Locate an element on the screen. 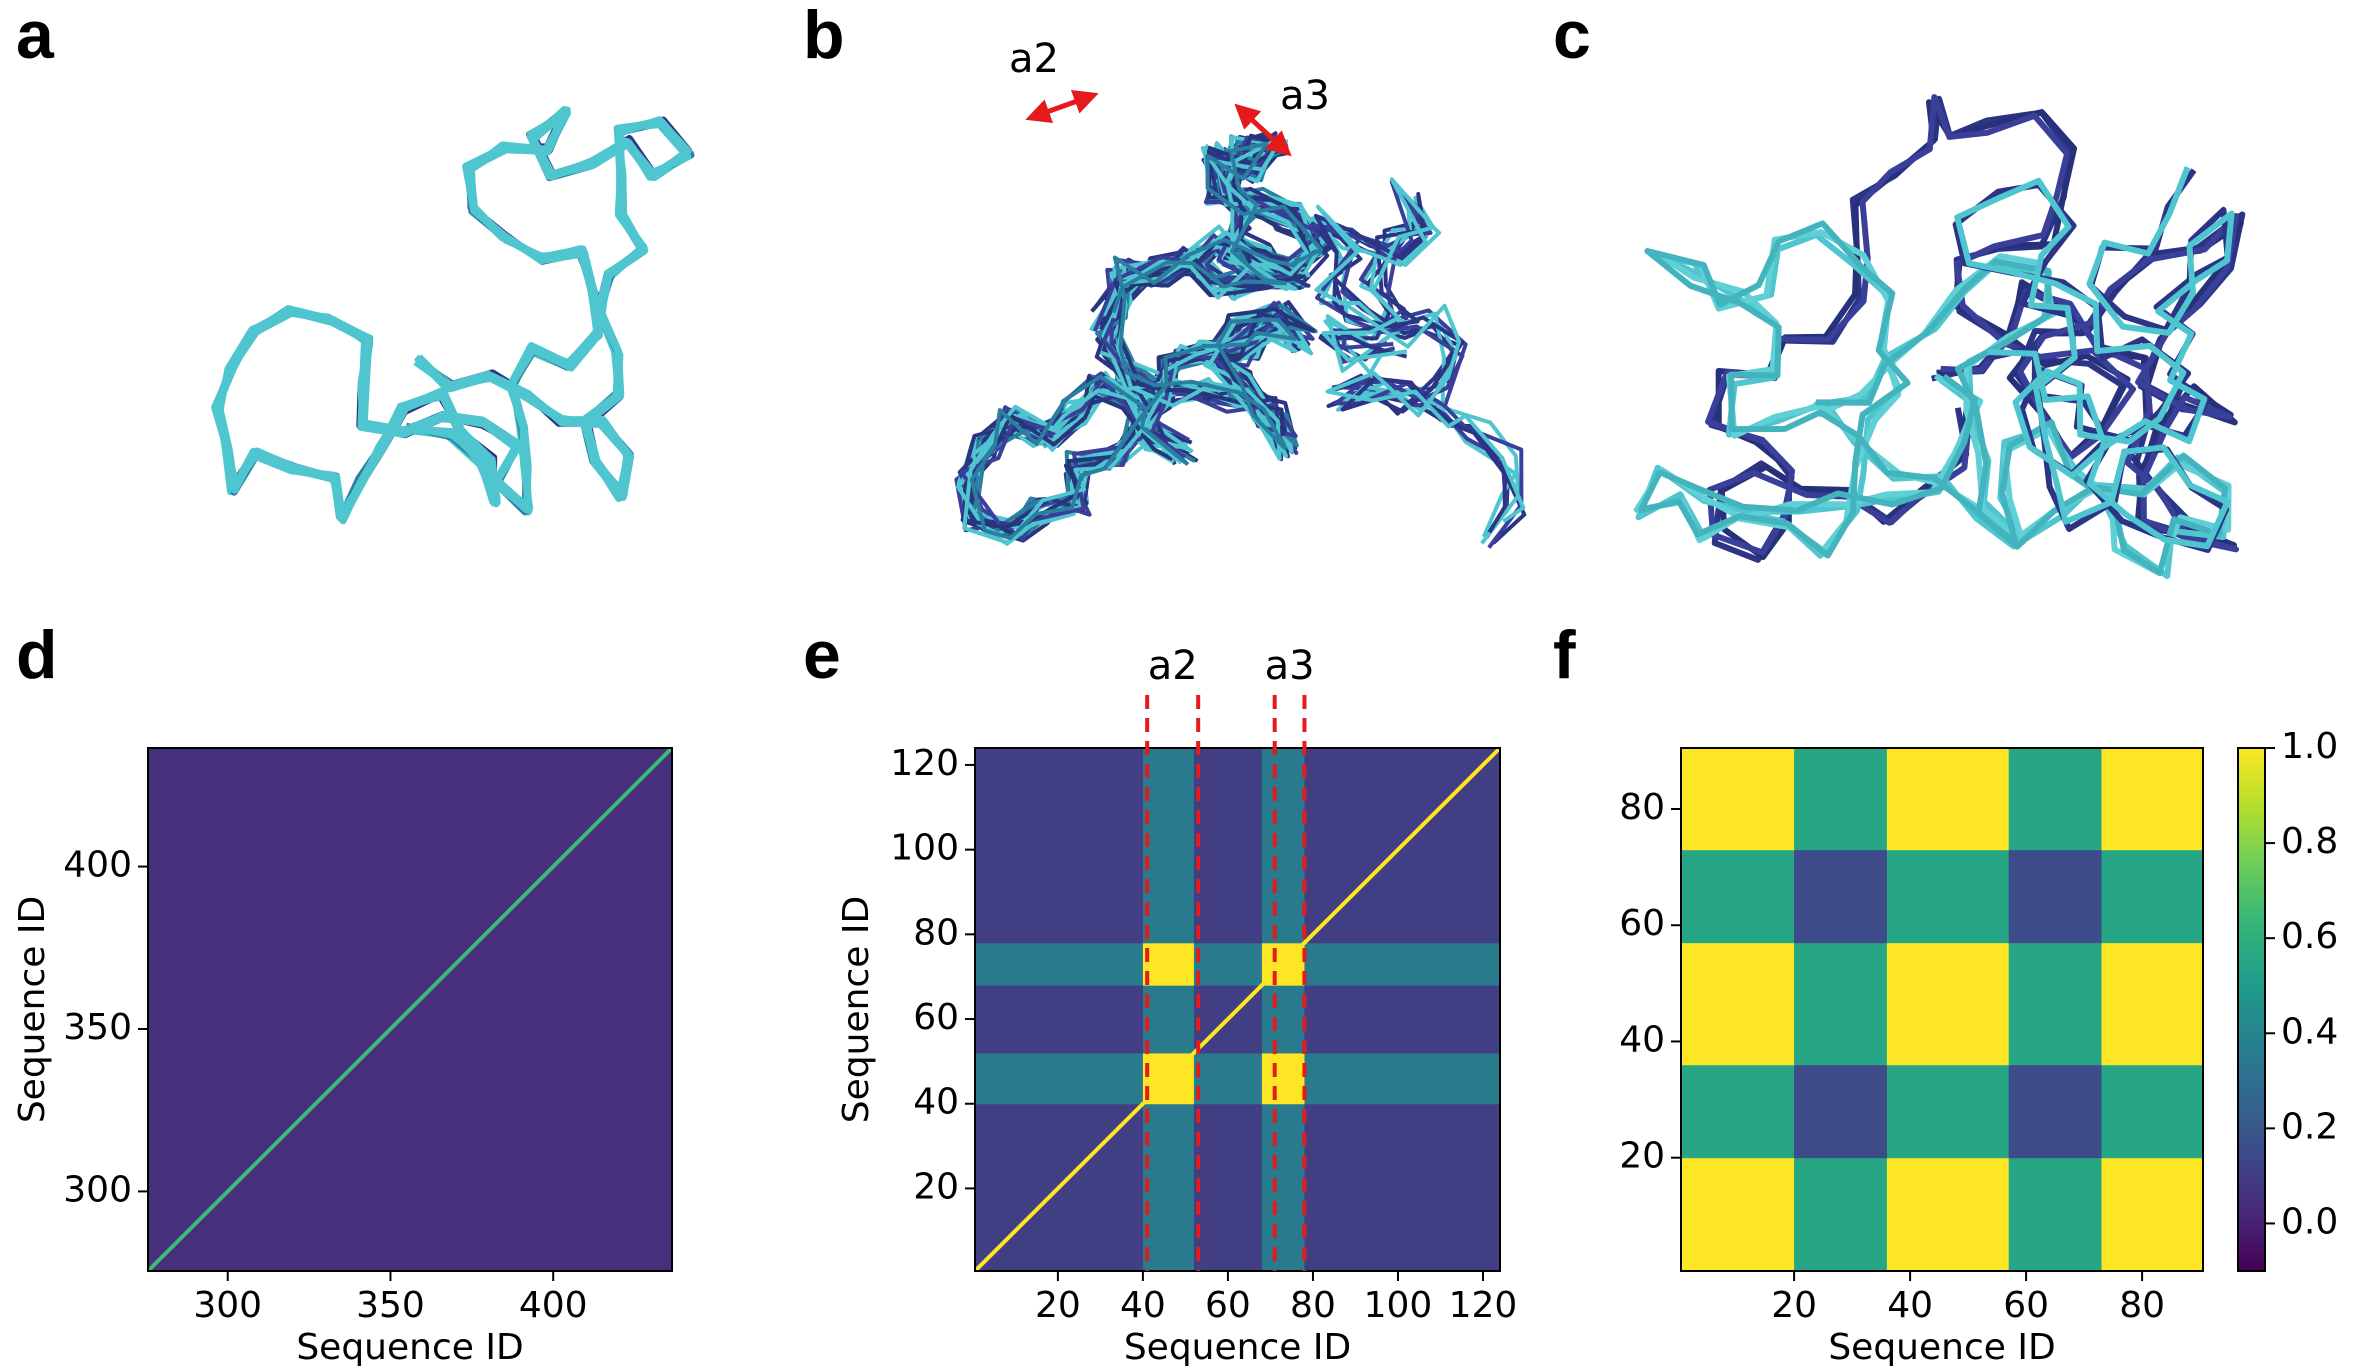  y-tick-label: 120 is located at coordinates (924, 763).